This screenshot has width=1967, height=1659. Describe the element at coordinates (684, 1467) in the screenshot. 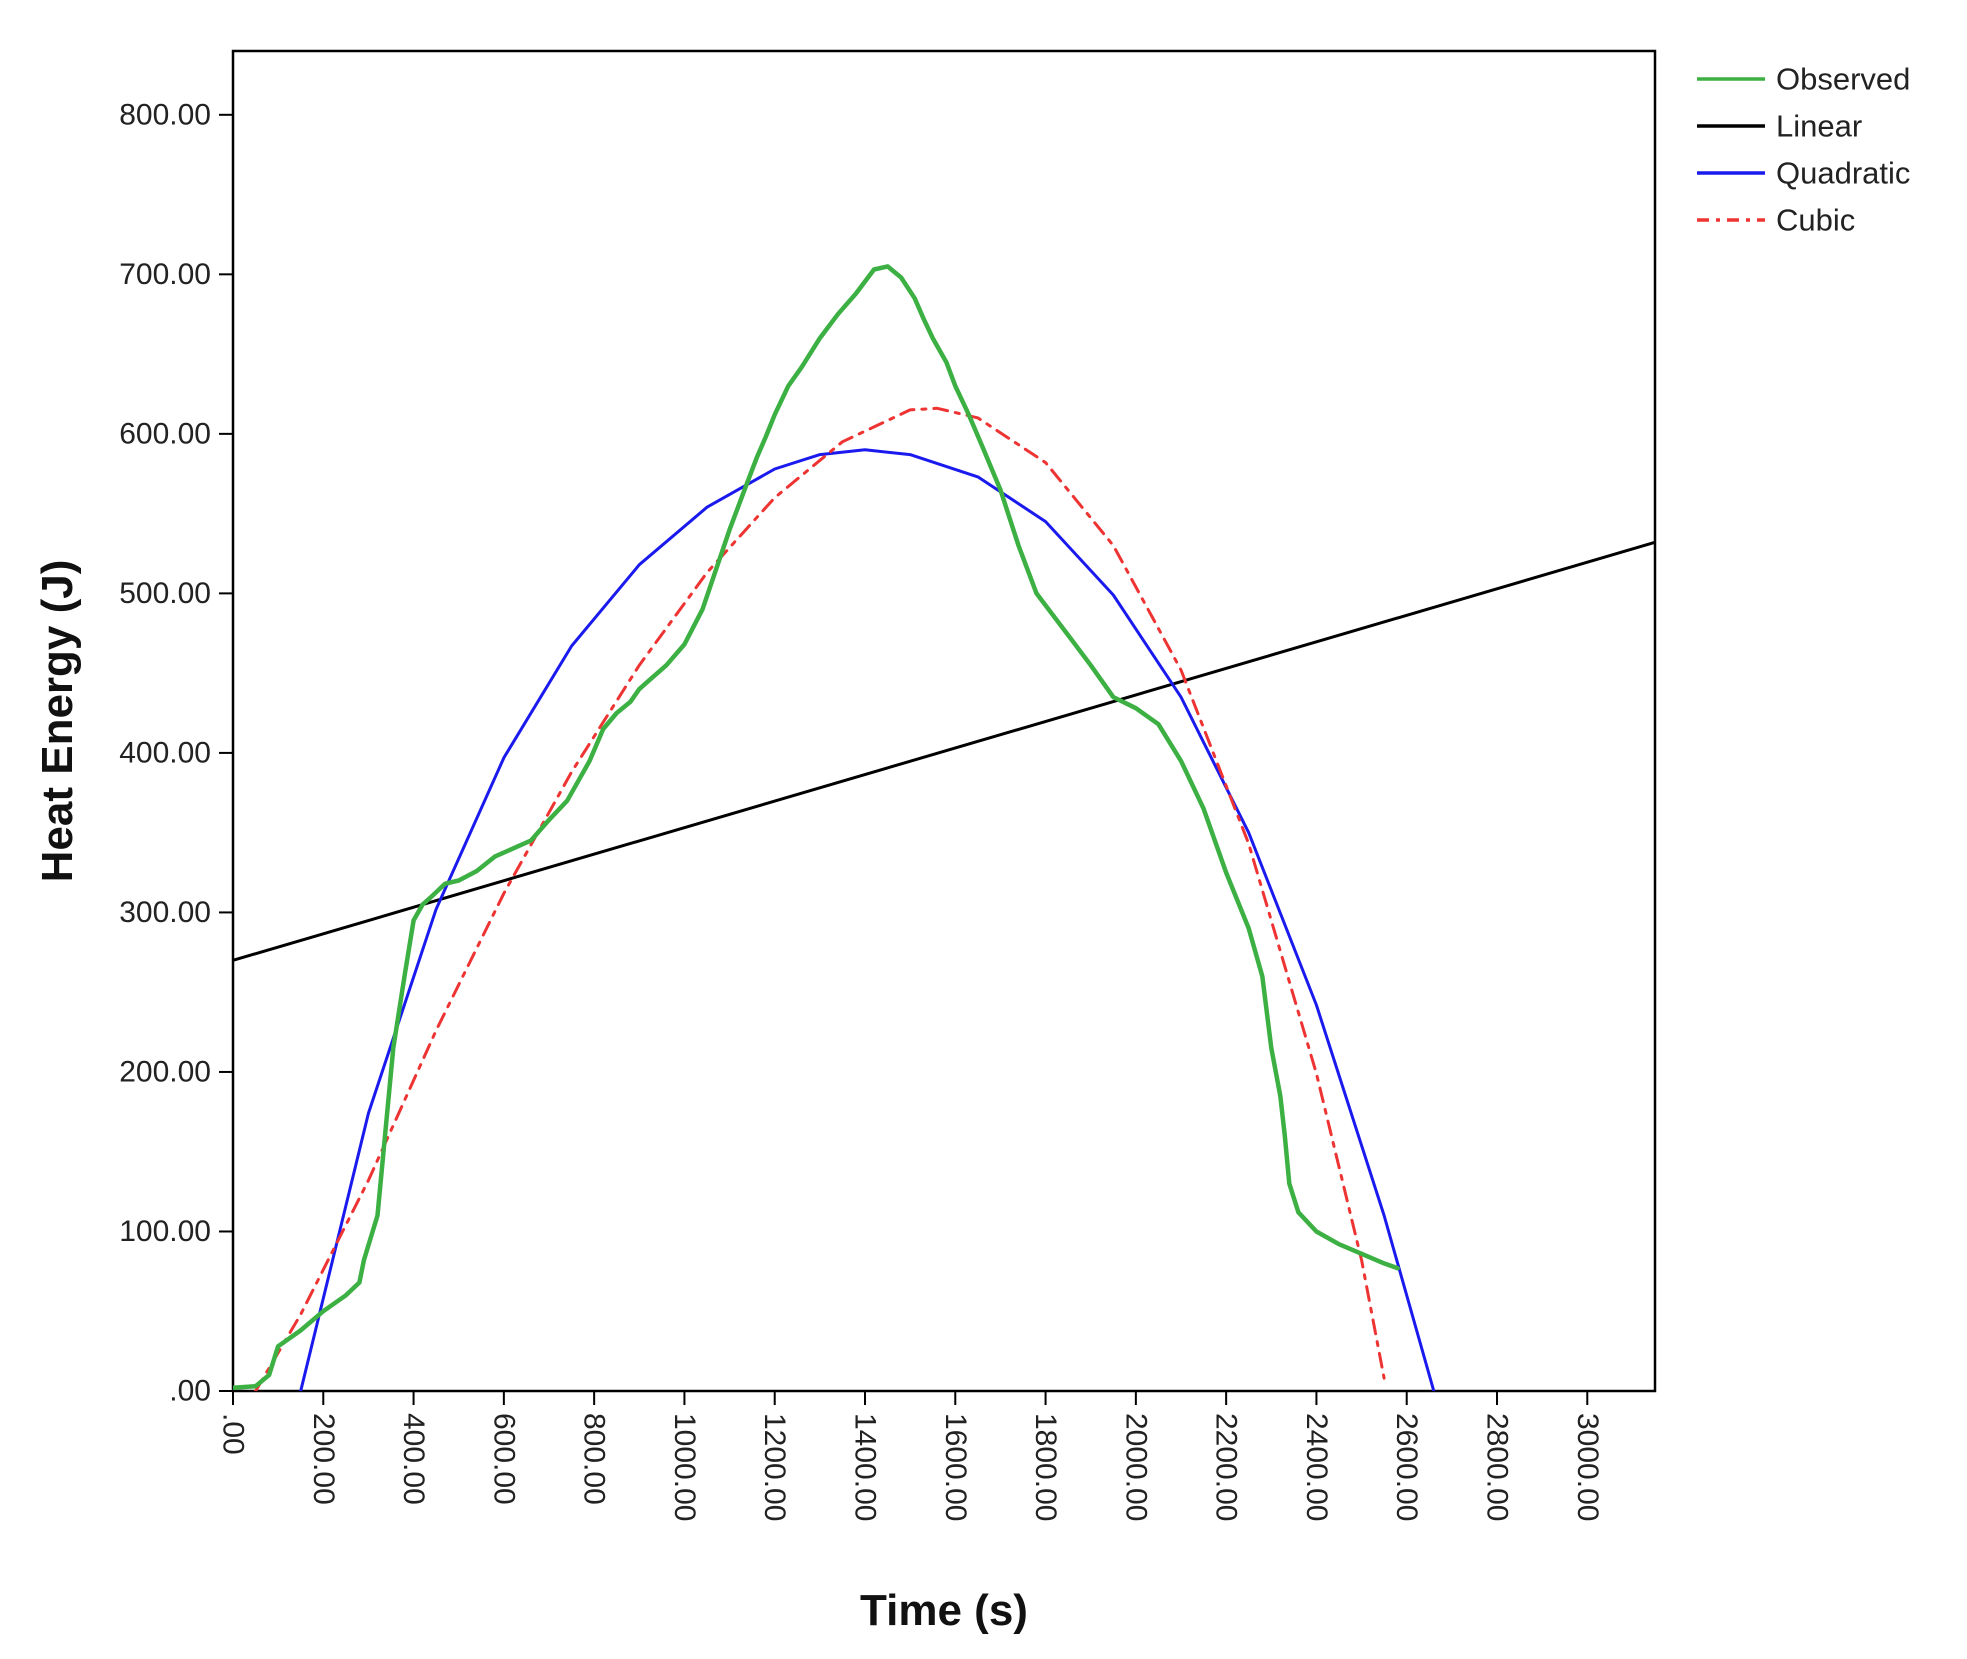

I see `x-tick-label: 1000.00` at that location.